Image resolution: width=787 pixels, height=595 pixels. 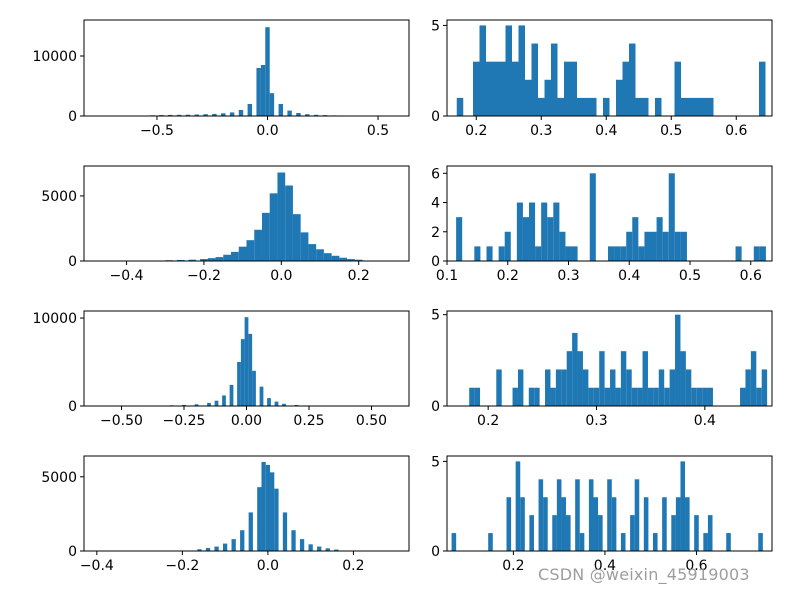 I want to click on x-tick-label: −0.50, so click(x=121, y=421).